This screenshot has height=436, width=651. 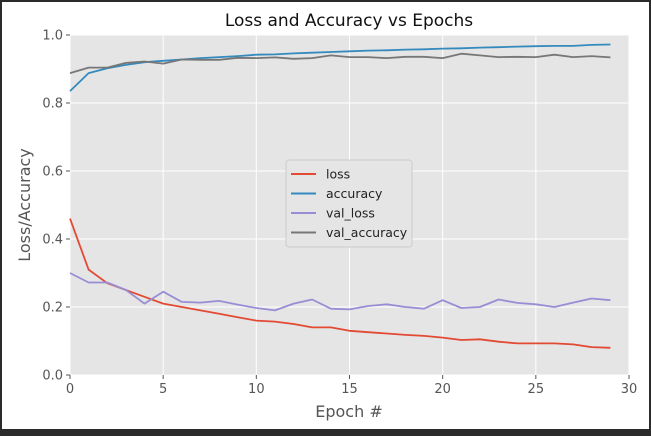 I want to click on x-tick-label: 0, so click(x=70, y=389).